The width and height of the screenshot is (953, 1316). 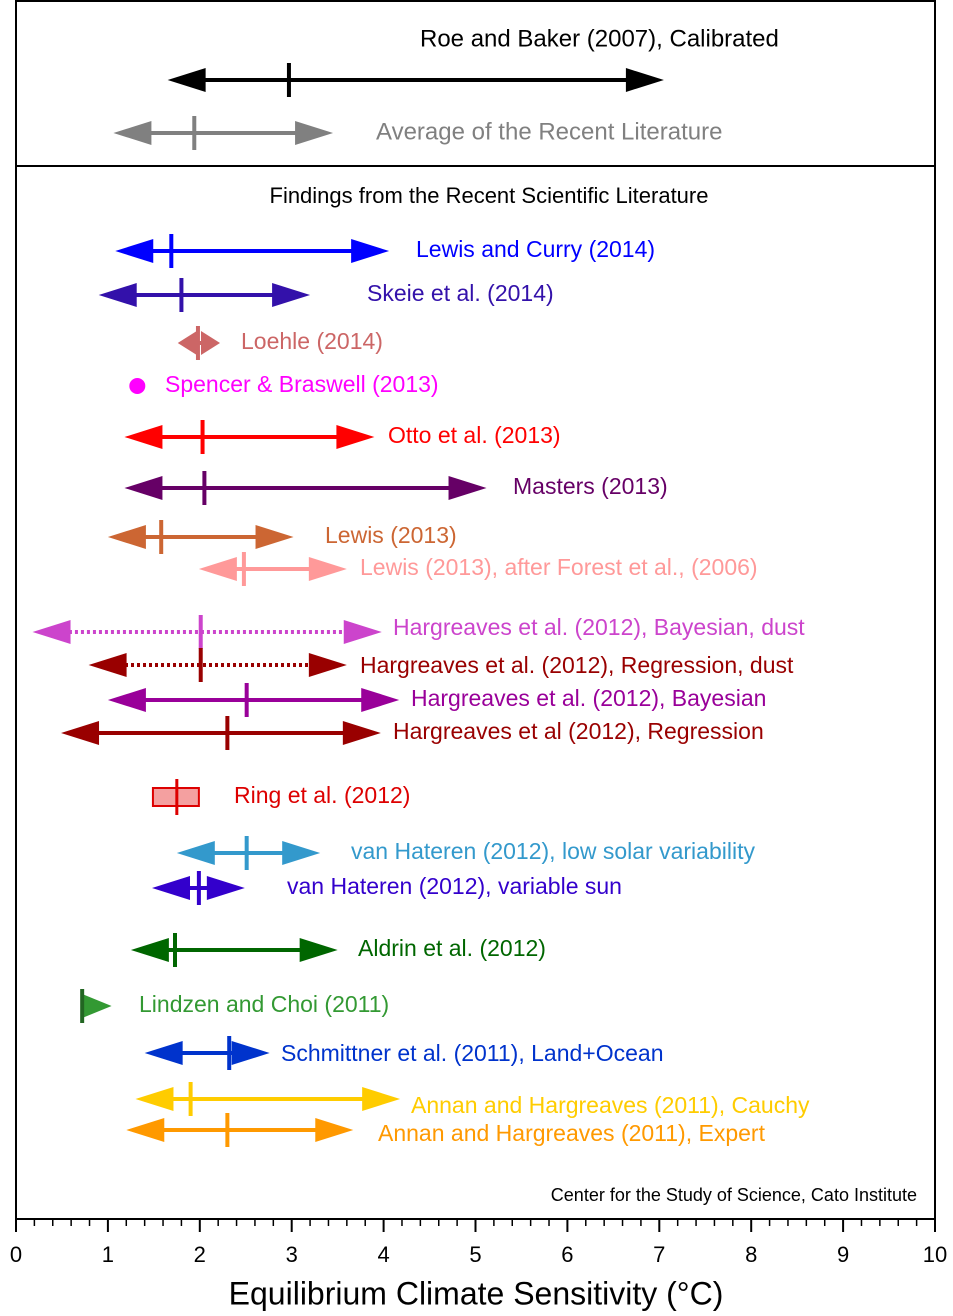 What do you see at coordinates (200, 1254) in the screenshot?
I see `x-tick-label: 2` at bounding box center [200, 1254].